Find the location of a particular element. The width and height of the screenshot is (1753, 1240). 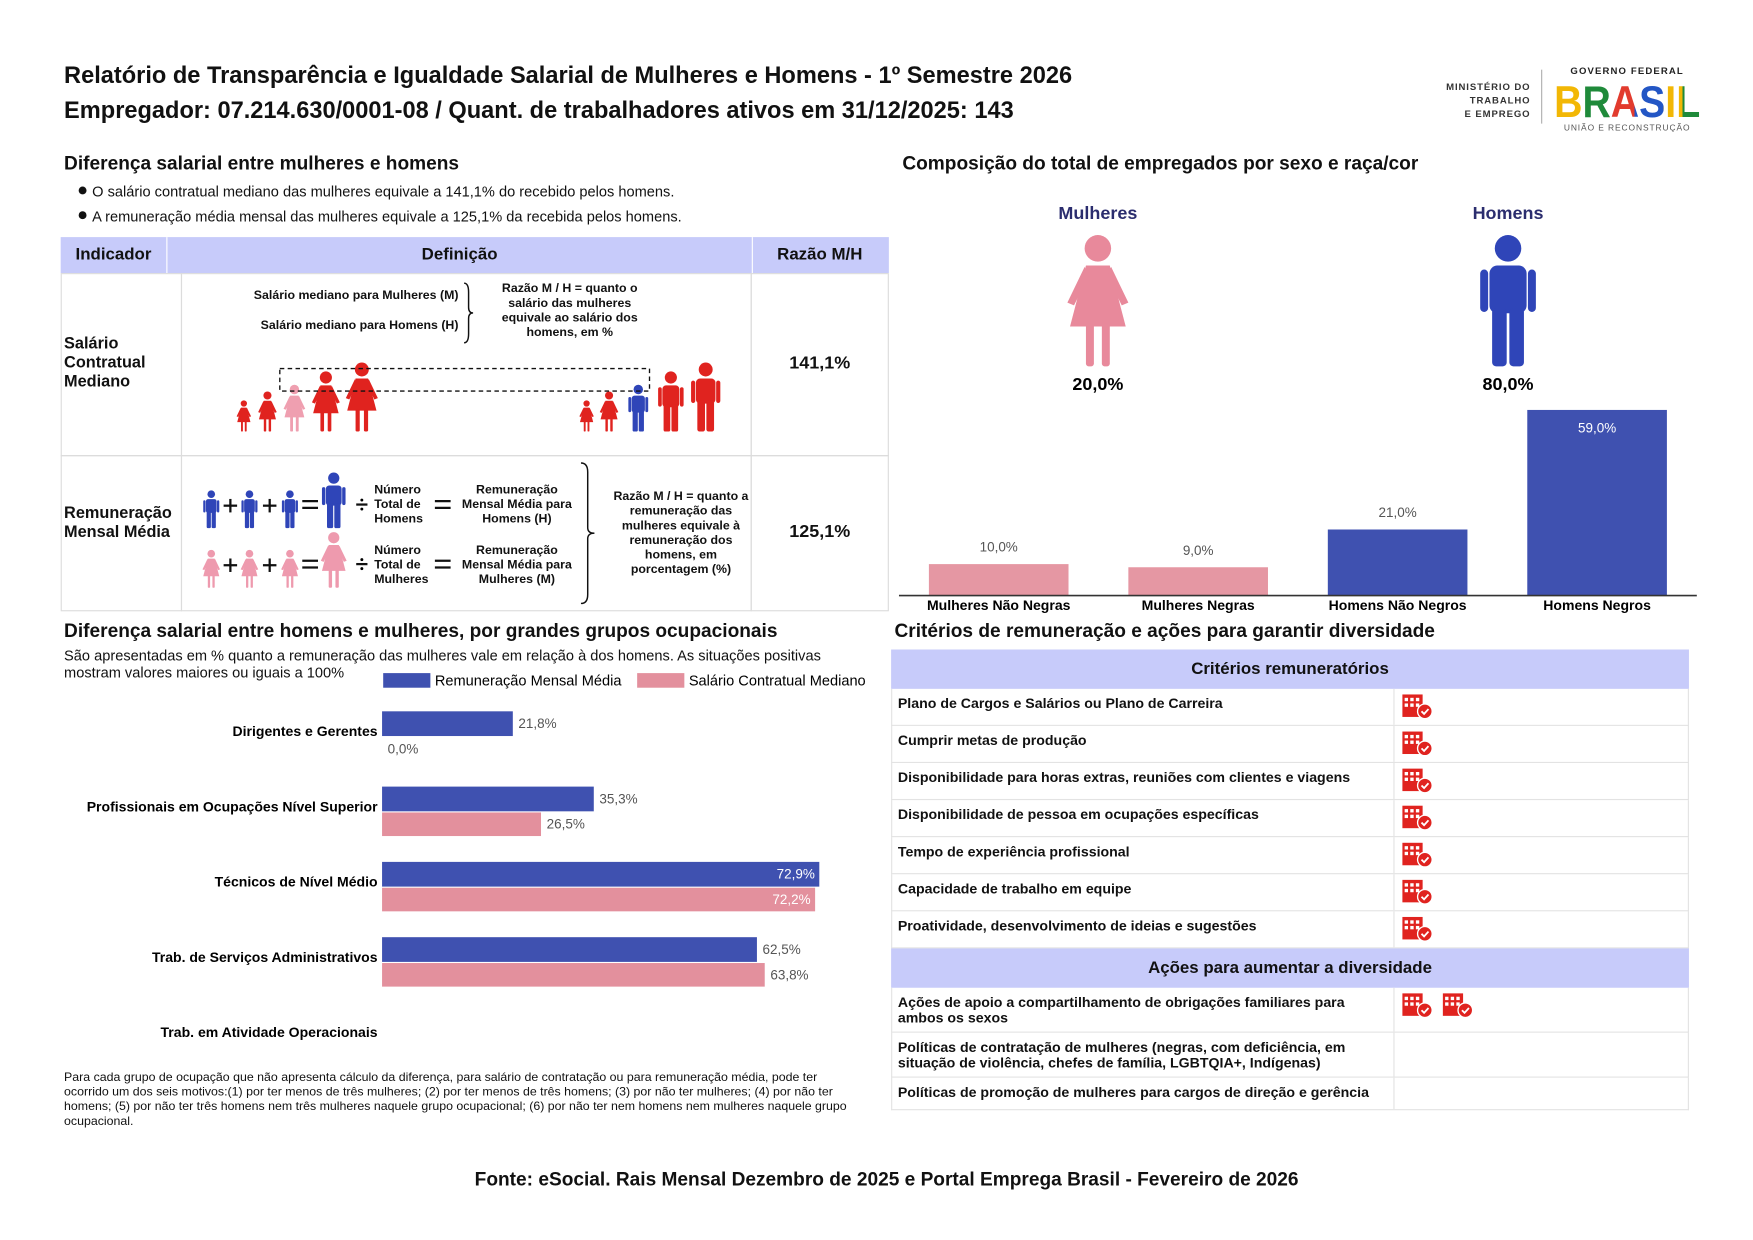

table-header: Indicador is located at coordinates (113, 254).